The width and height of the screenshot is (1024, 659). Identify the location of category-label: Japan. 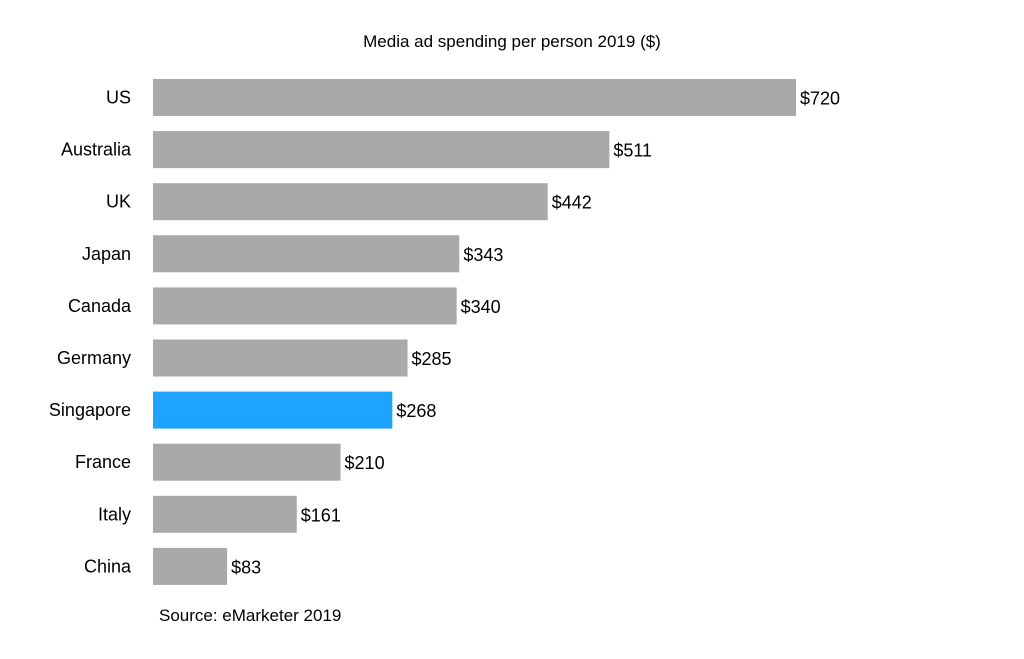
(106, 254).